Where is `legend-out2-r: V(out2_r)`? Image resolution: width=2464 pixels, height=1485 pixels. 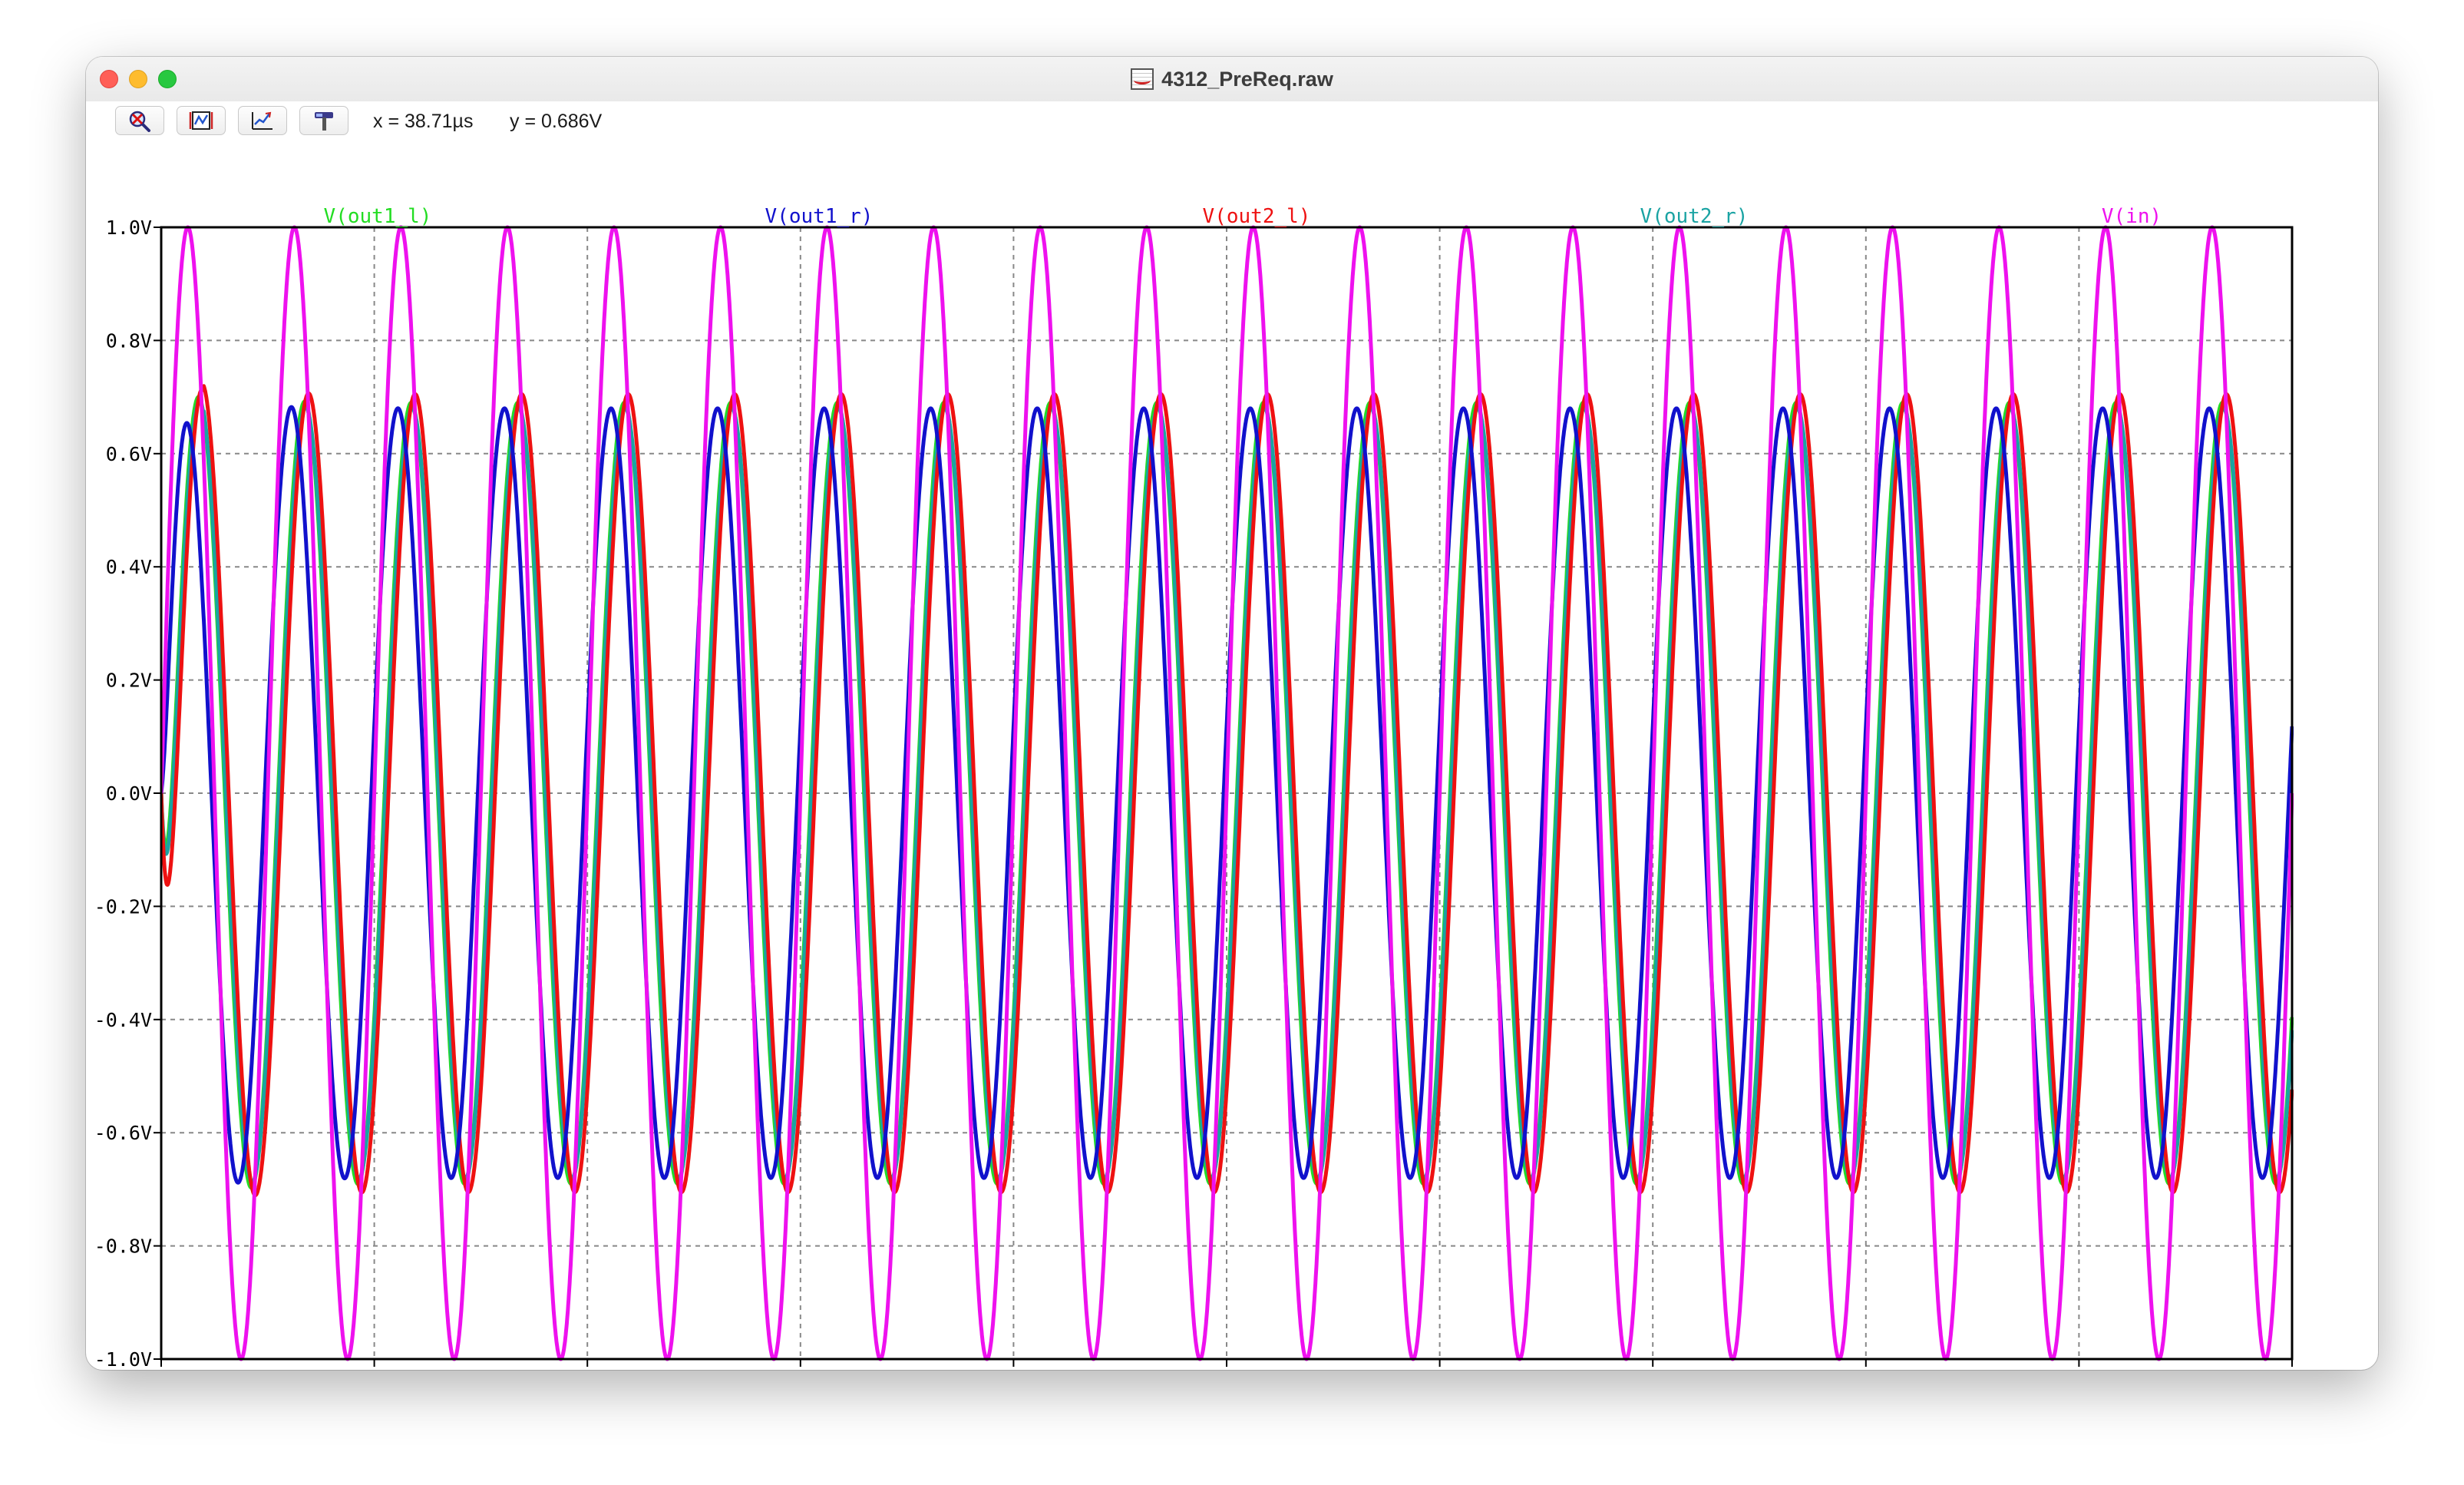 legend-out2-r: V(out2_r) is located at coordinates (1694, 216).